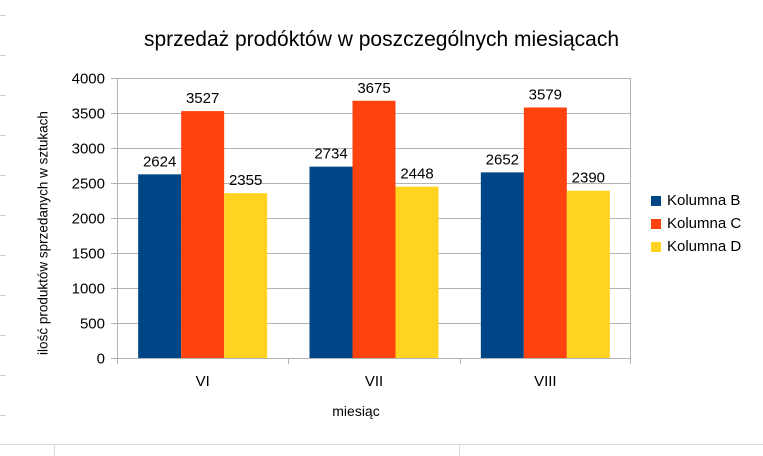  What do you see at coordinates (330, 154) in the screenshot?
I see `data-label: 2734` at bounding box center [330, 154].